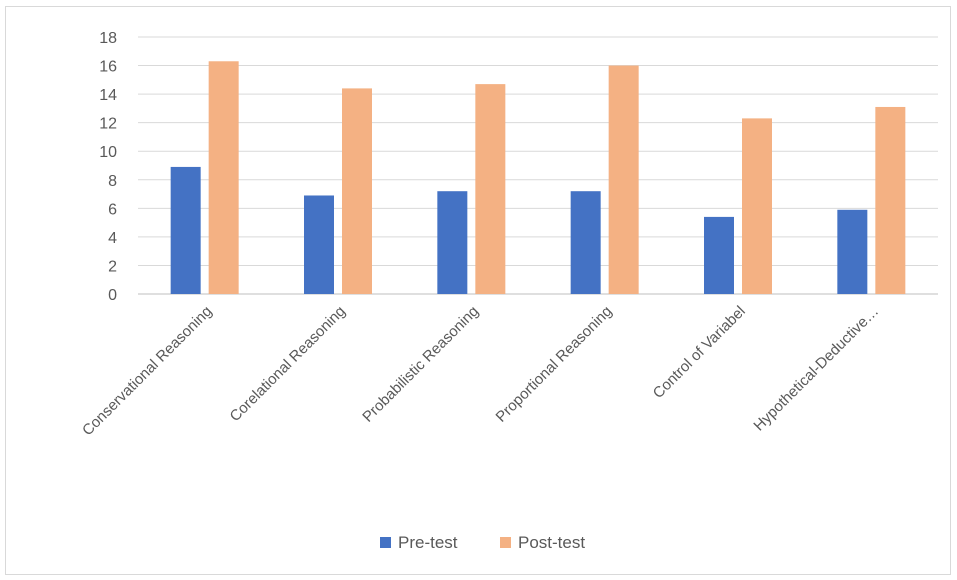 The image size is (957, 580). I want to click on y-tick-label: 14, so click(108, 95).